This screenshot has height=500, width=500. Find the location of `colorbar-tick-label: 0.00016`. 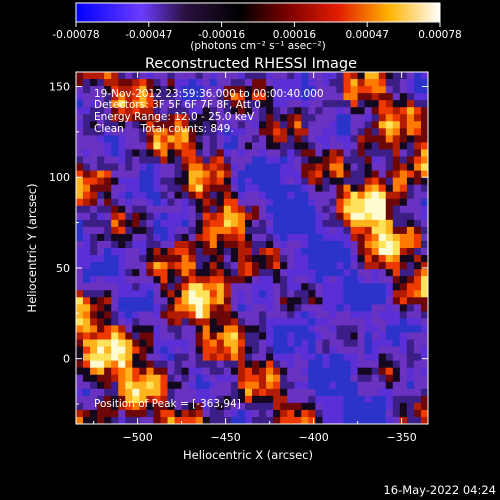

colorbar-tick-label: 0.00016 is located at coordinates (295, 35).